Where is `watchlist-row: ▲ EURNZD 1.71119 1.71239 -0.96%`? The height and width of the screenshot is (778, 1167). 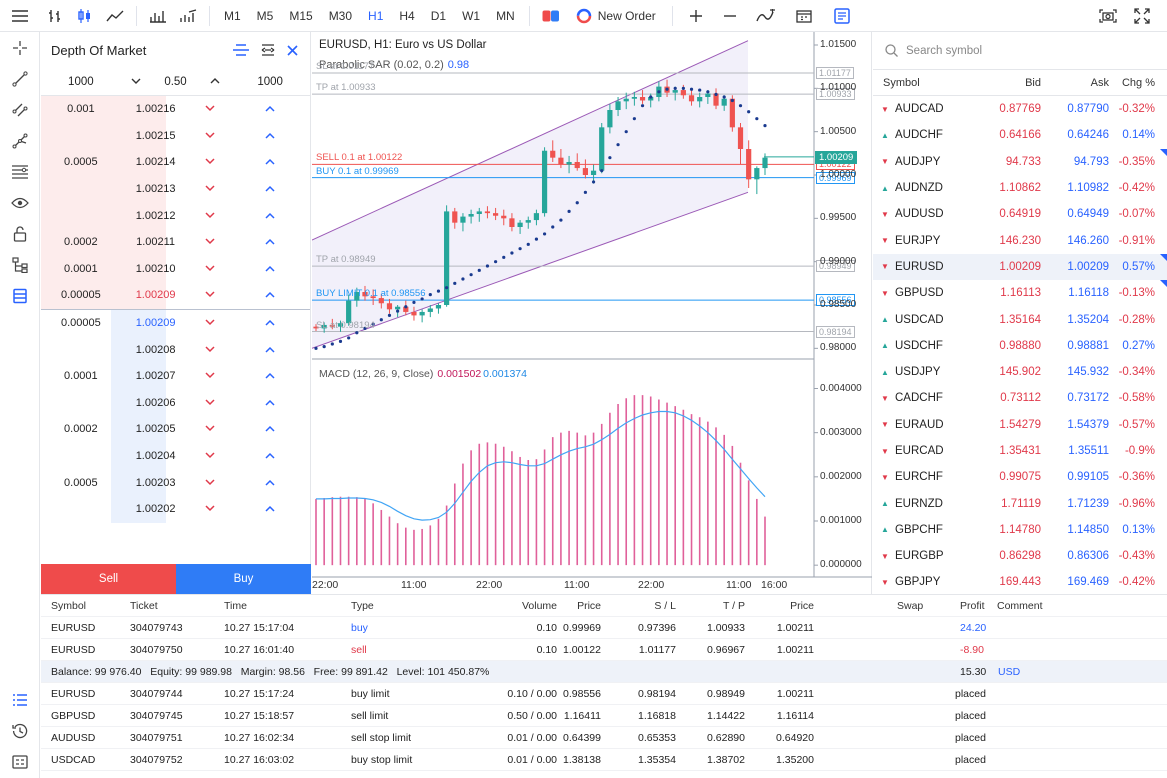
watchlist-row: ▲ EURNZD 1.71119 1.71239 -0.96% is located at coordinates (1020, 503).